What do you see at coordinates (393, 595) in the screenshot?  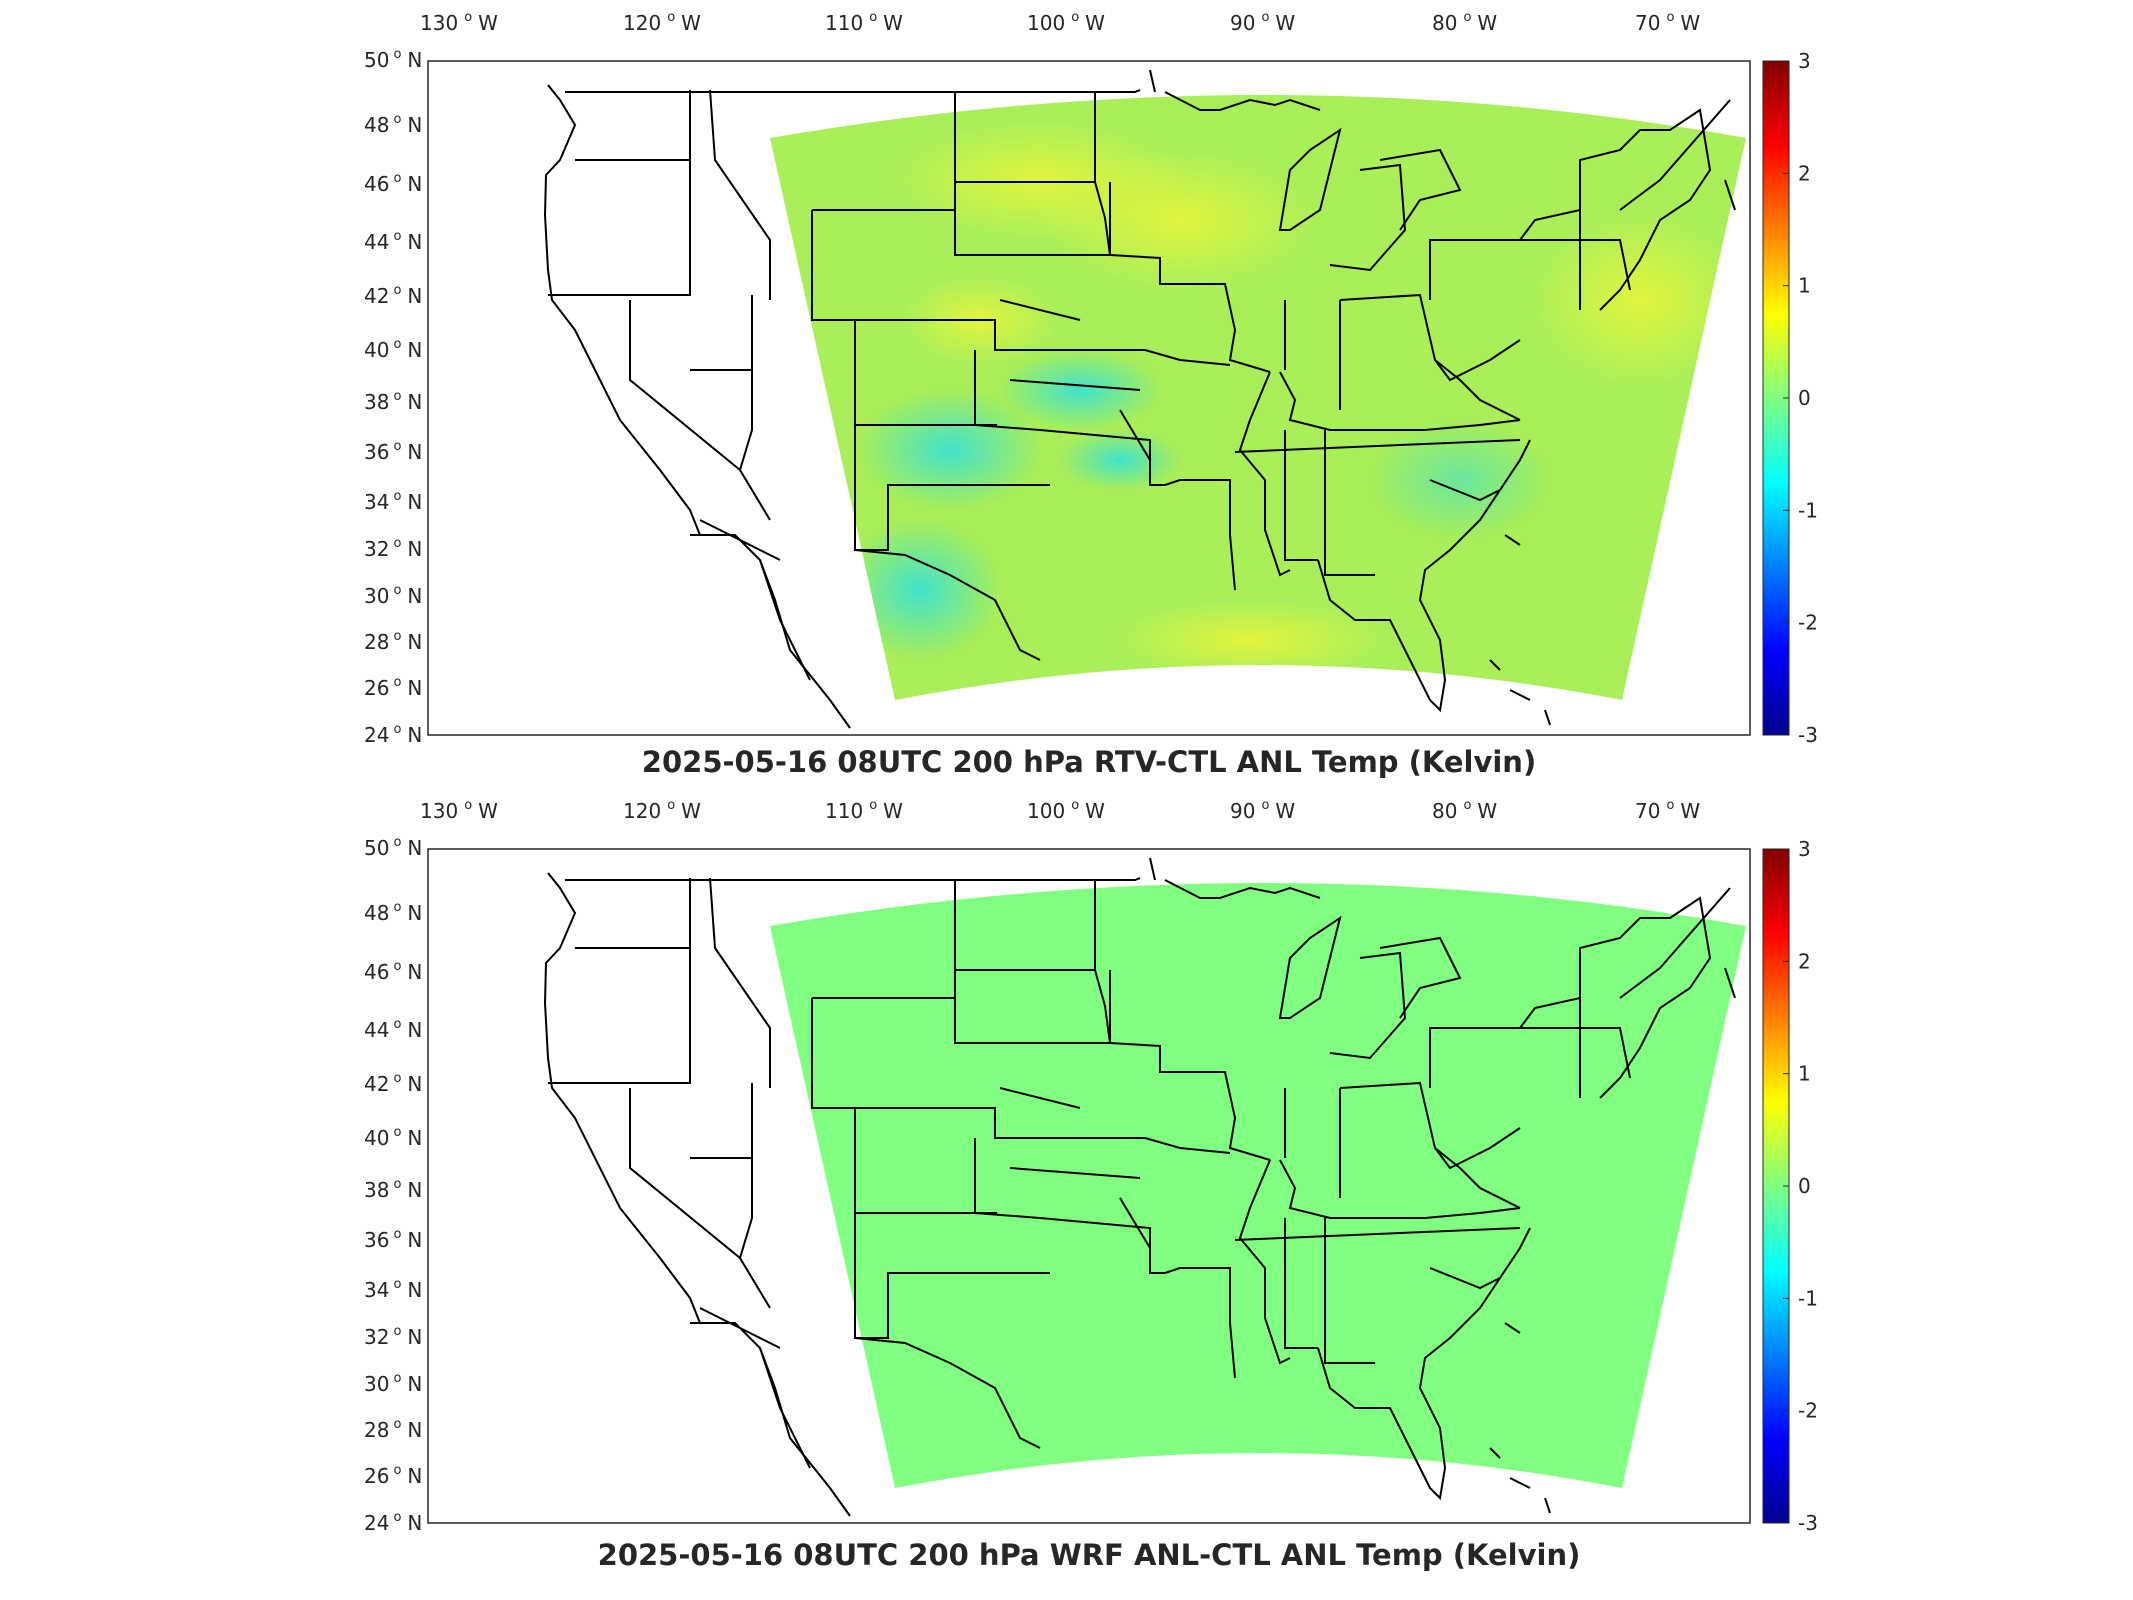 I see `lat-label: 30 o N` at bounding box center [393, 595].